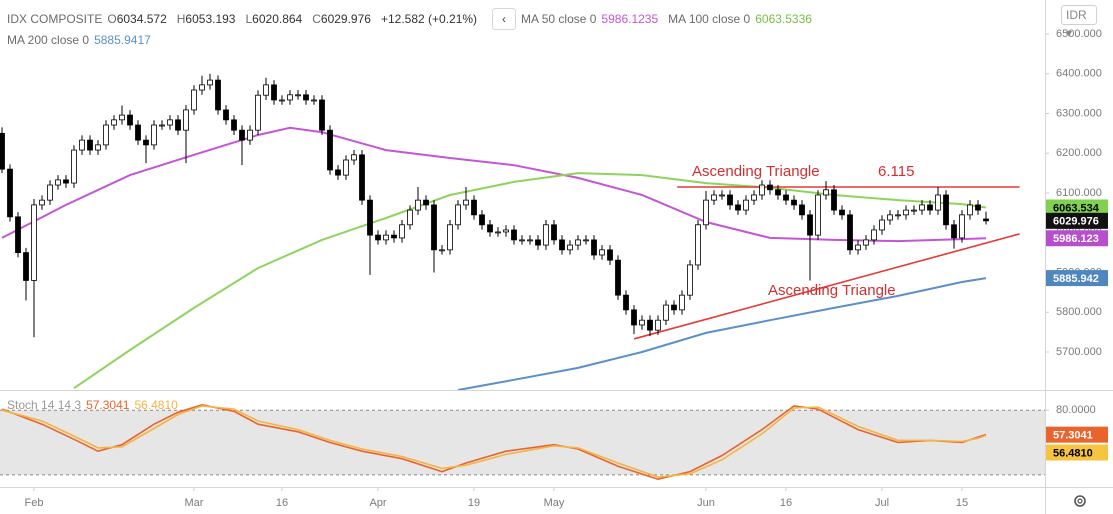 The height and width of the screenshot is (514, 1113). What do you see at coordinates (474, 503) in the screenshot?
I see `x-tick-label: 19` at bounding box center [474, 503].